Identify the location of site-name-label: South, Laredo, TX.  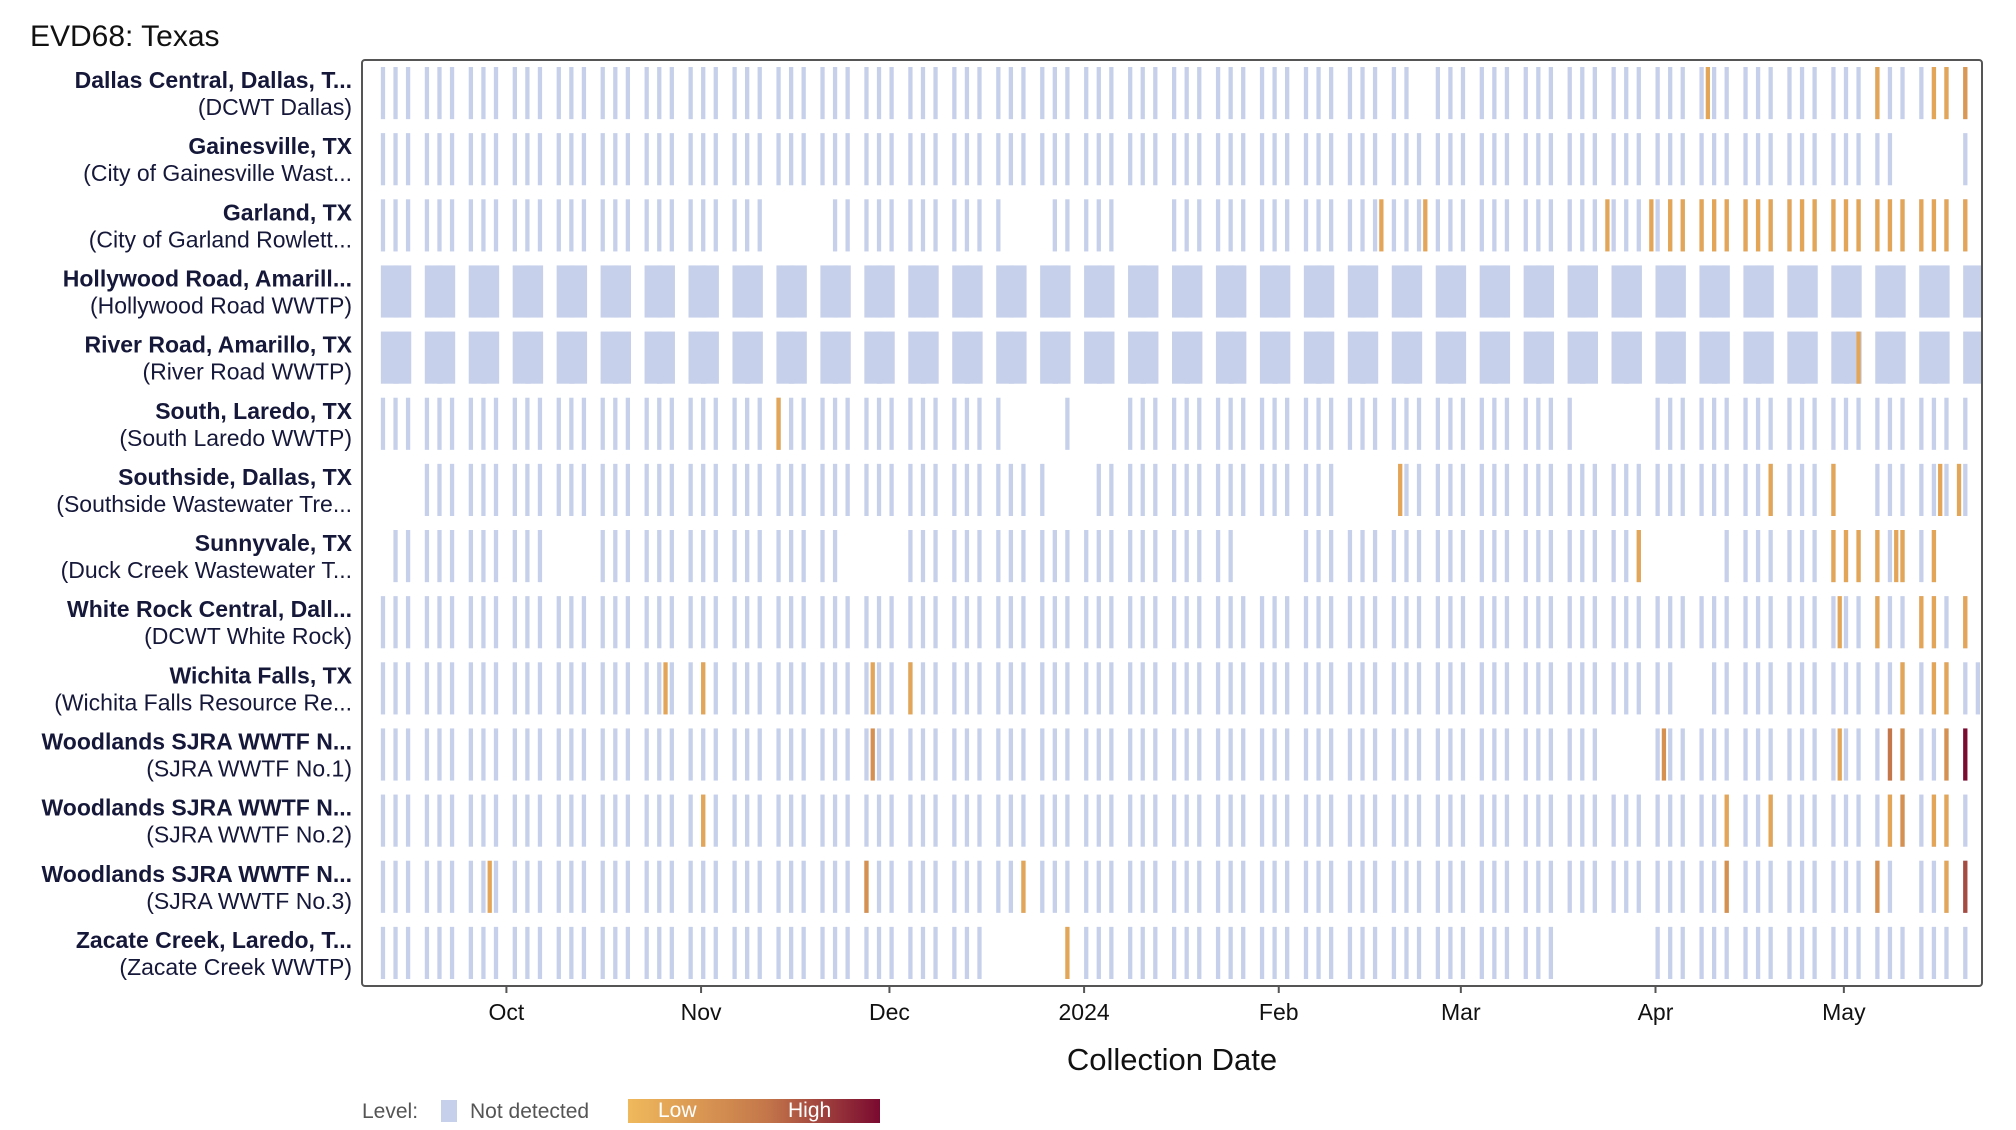
(253, 411).